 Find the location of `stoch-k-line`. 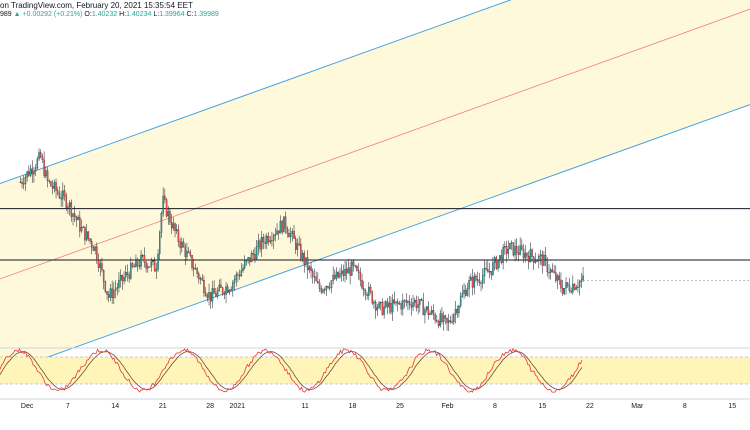

stoch-k-line is located at coordinates (291, 370).